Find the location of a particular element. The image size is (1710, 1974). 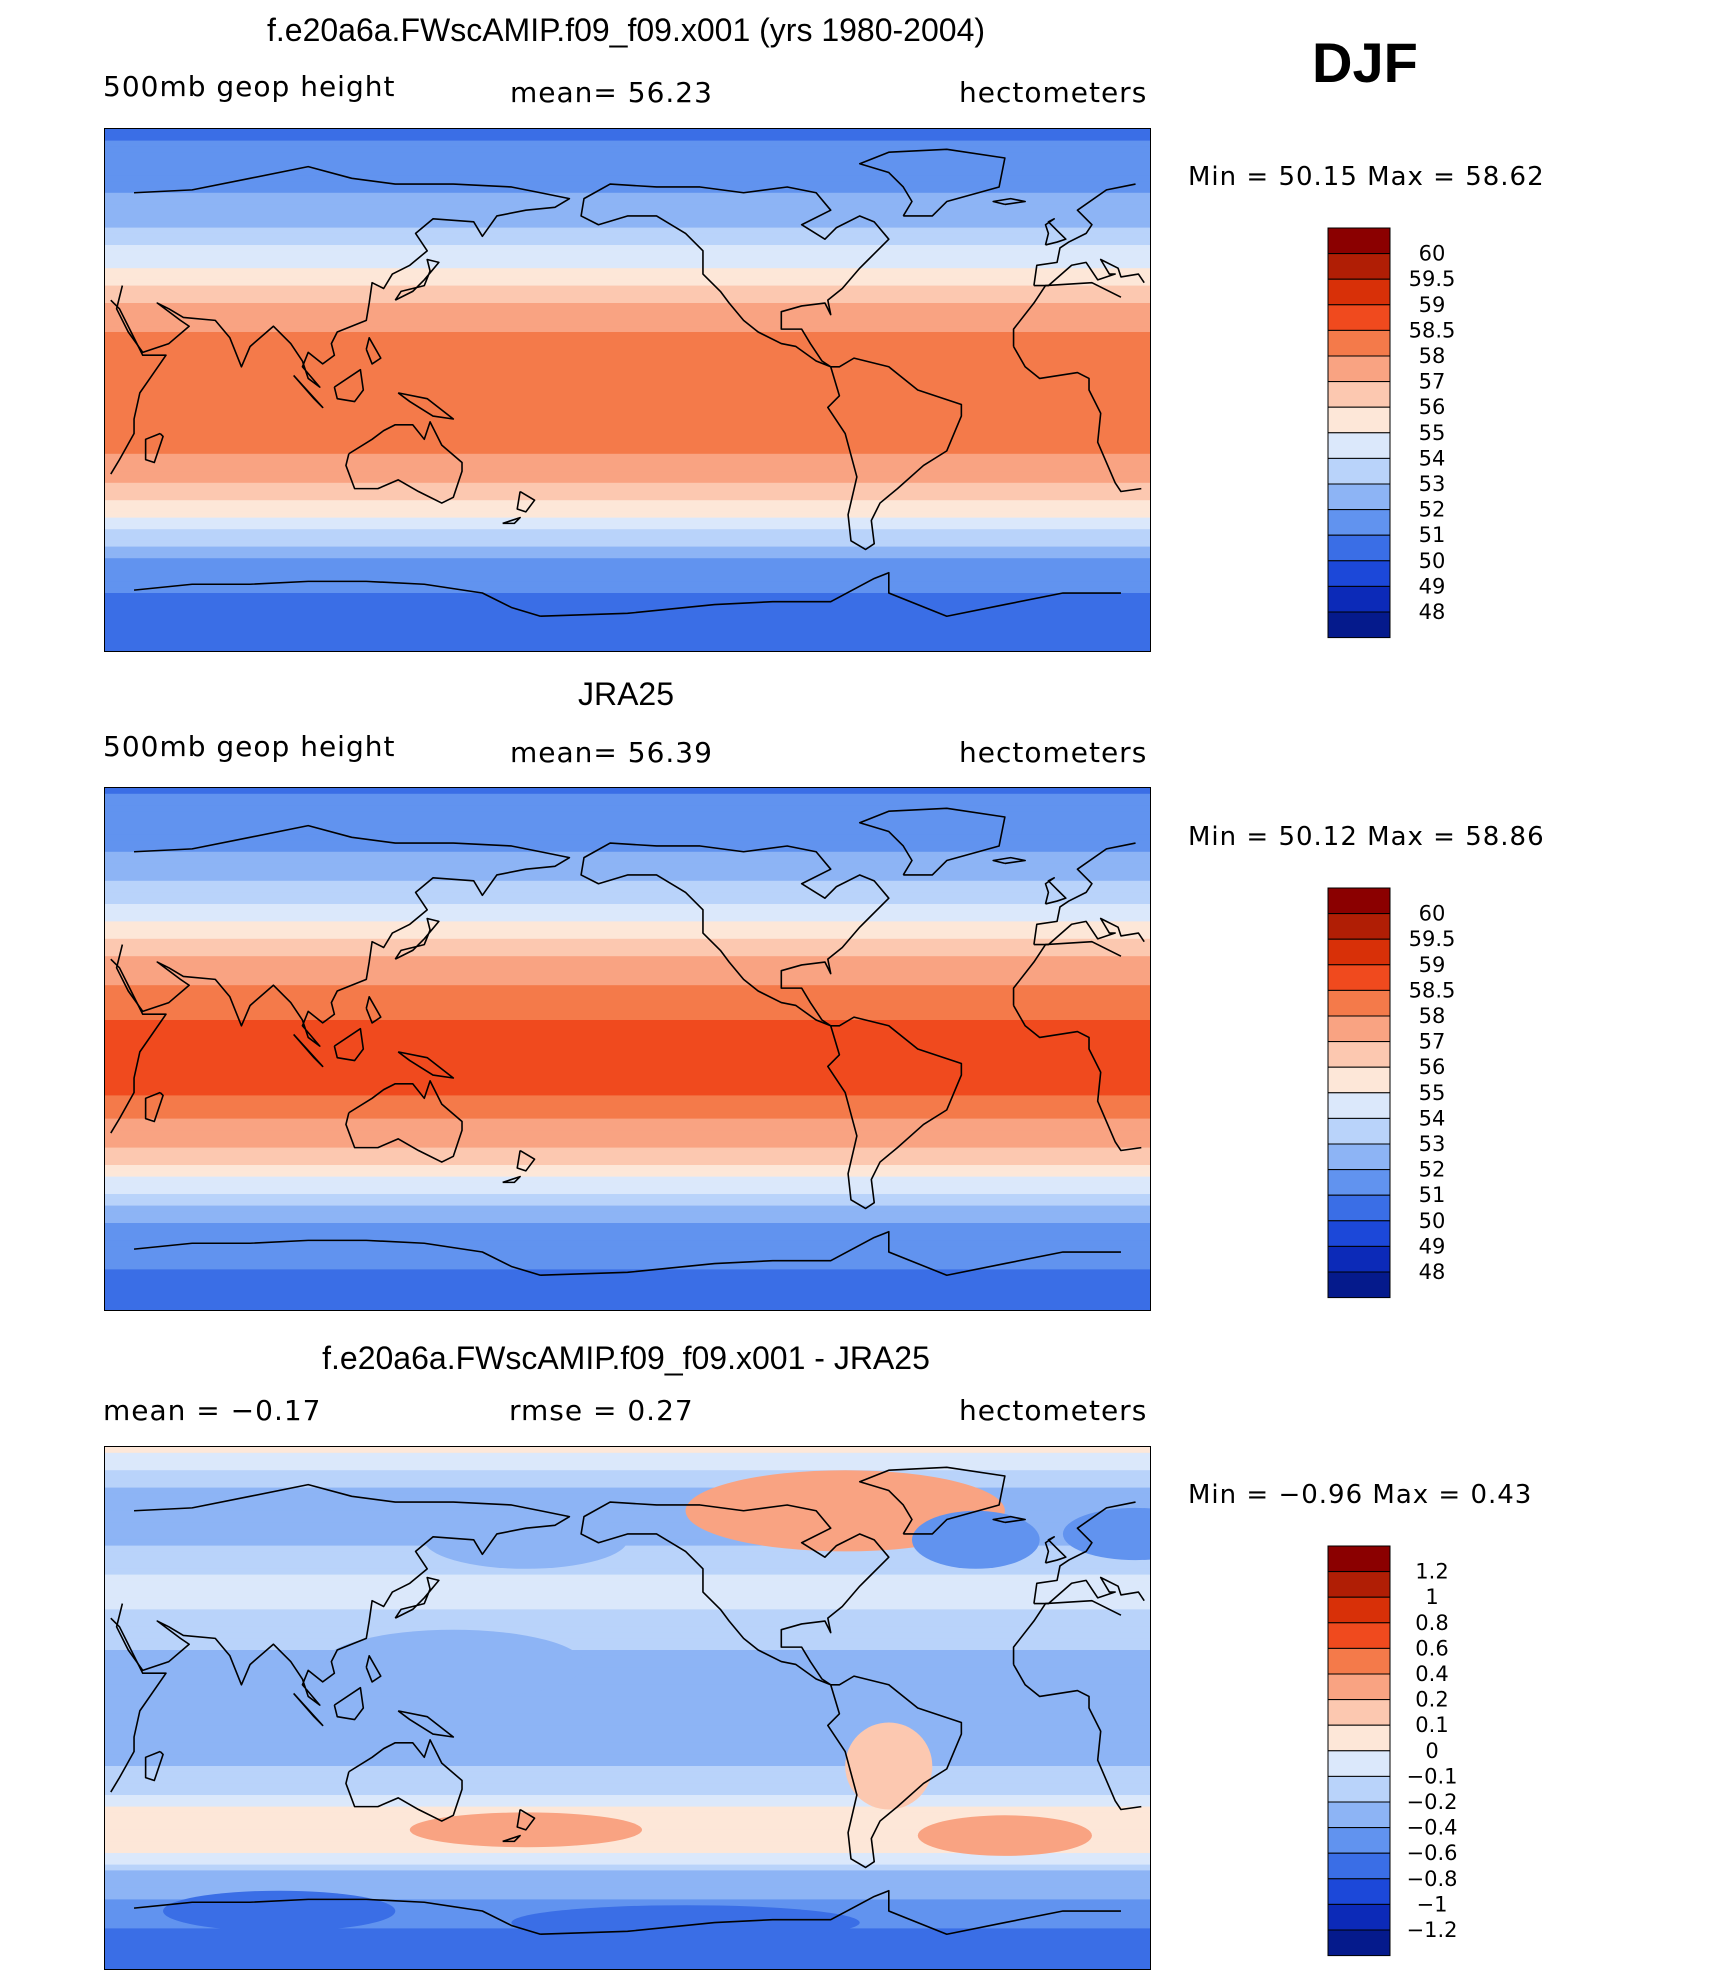

colorbar-tick-label: 58.5 is located at coordinates (1432, 330).